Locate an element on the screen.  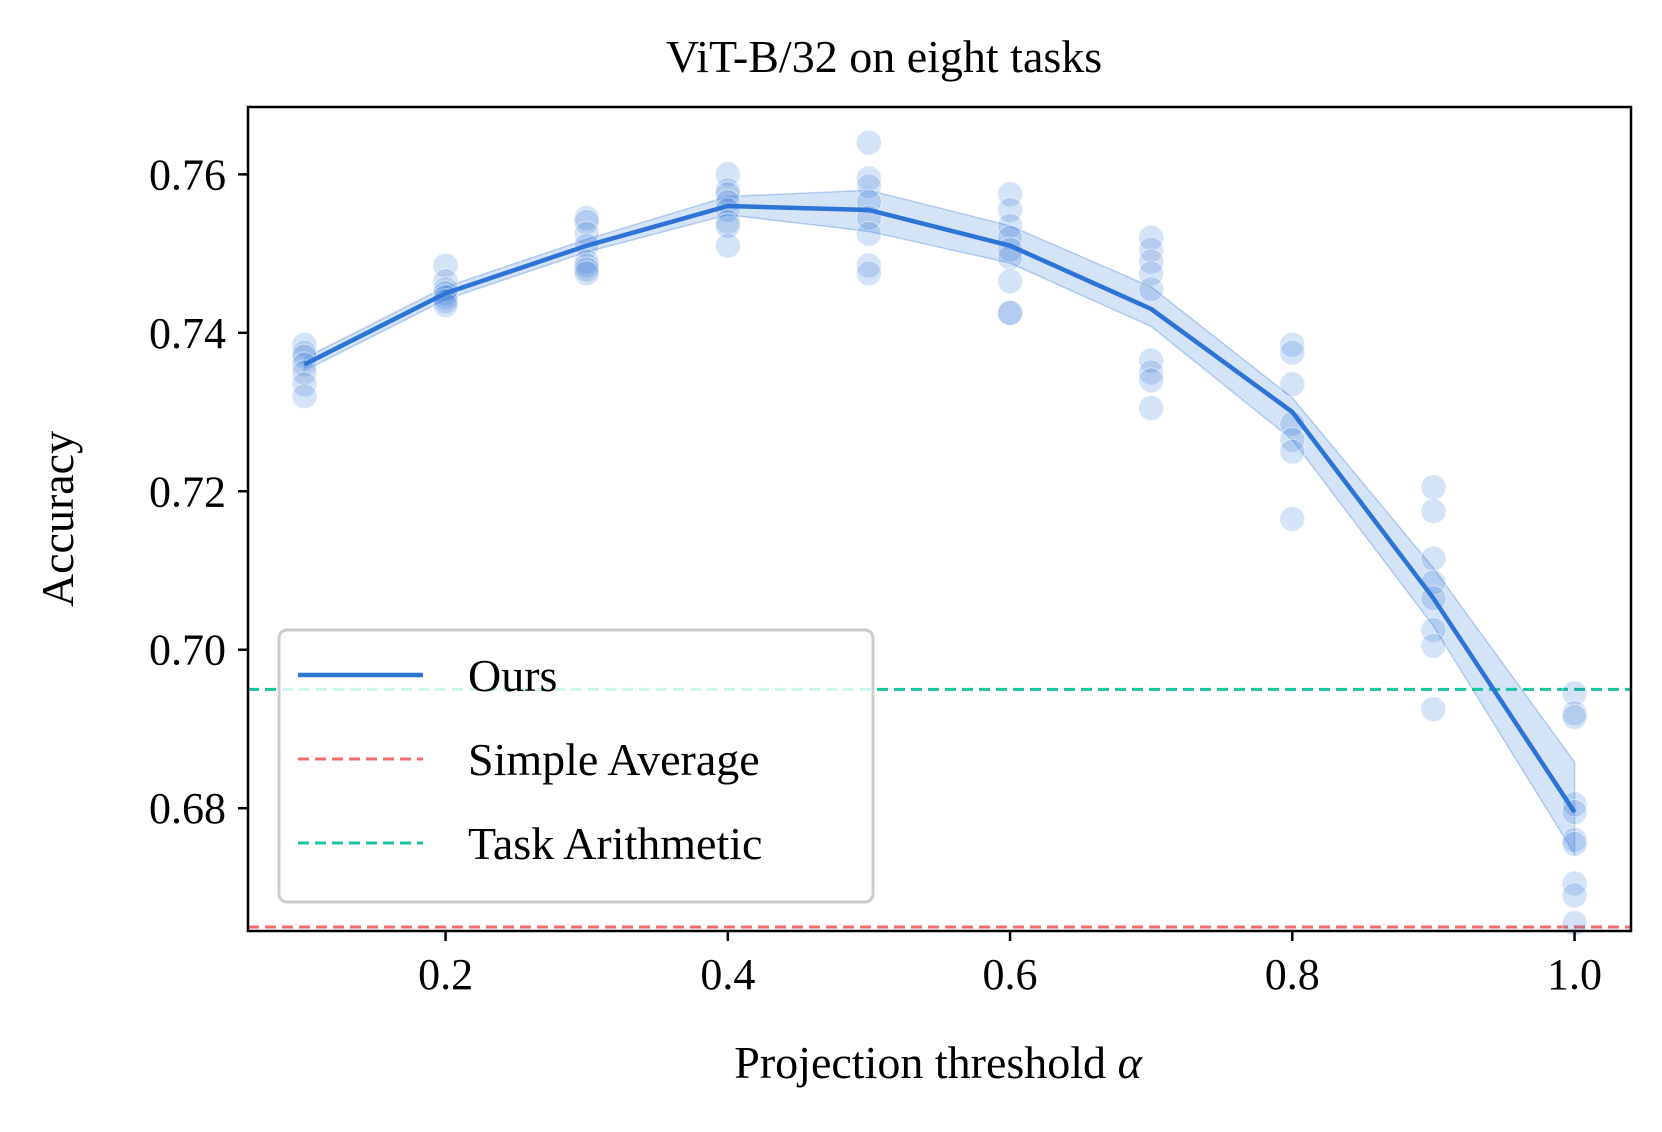
legend: Ours Simple Average Task Arithmetic is located at coordinates (576, 766).